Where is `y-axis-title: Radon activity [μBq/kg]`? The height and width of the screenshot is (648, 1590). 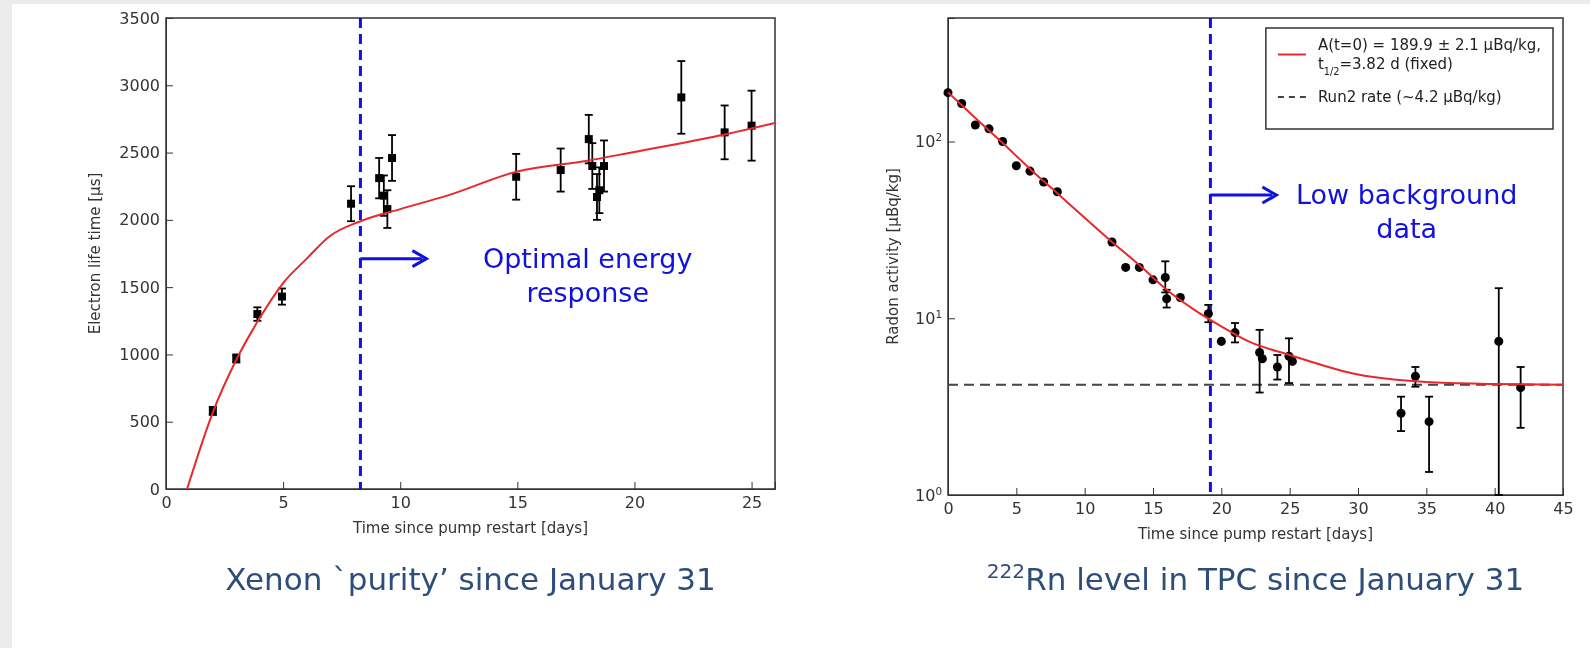
y-axis-title: Radon activity [μBq/kg] is located at coordinates (893, 256).